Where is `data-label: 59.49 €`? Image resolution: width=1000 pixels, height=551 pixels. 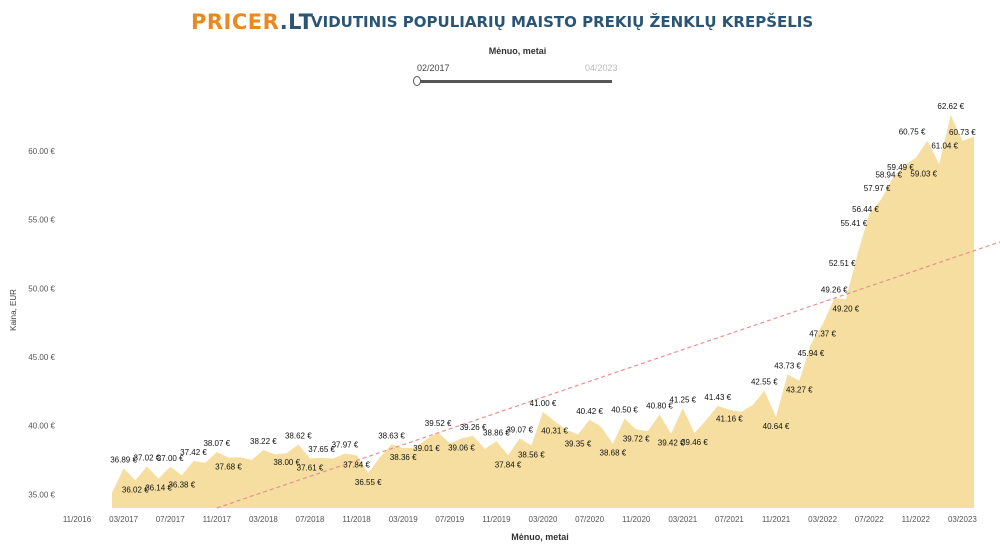
data-label: 59.49 € is located at coordinates (900, 167).